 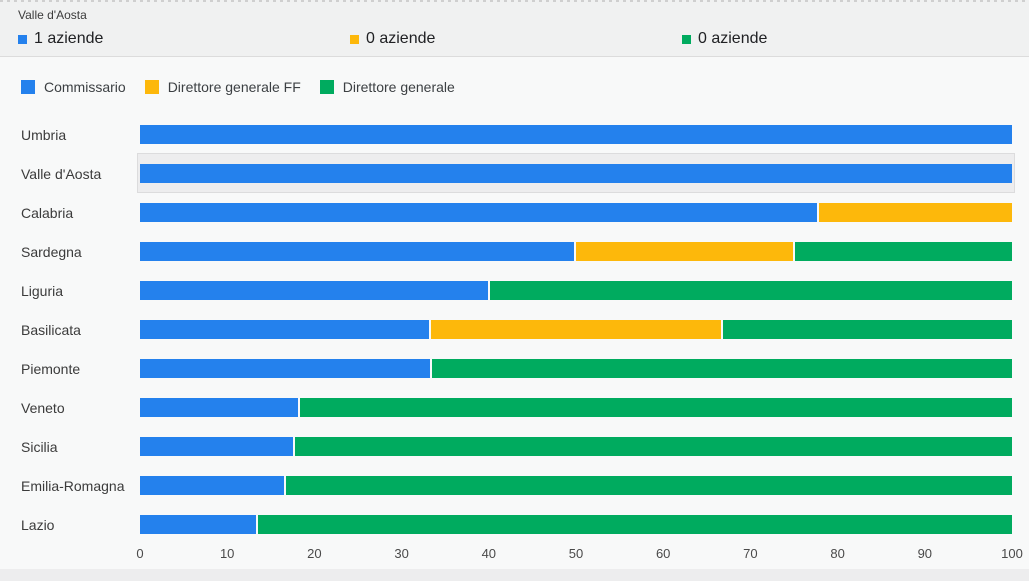 I want to click on x-axis-tick-label: 60, so click(x=663, y=553).